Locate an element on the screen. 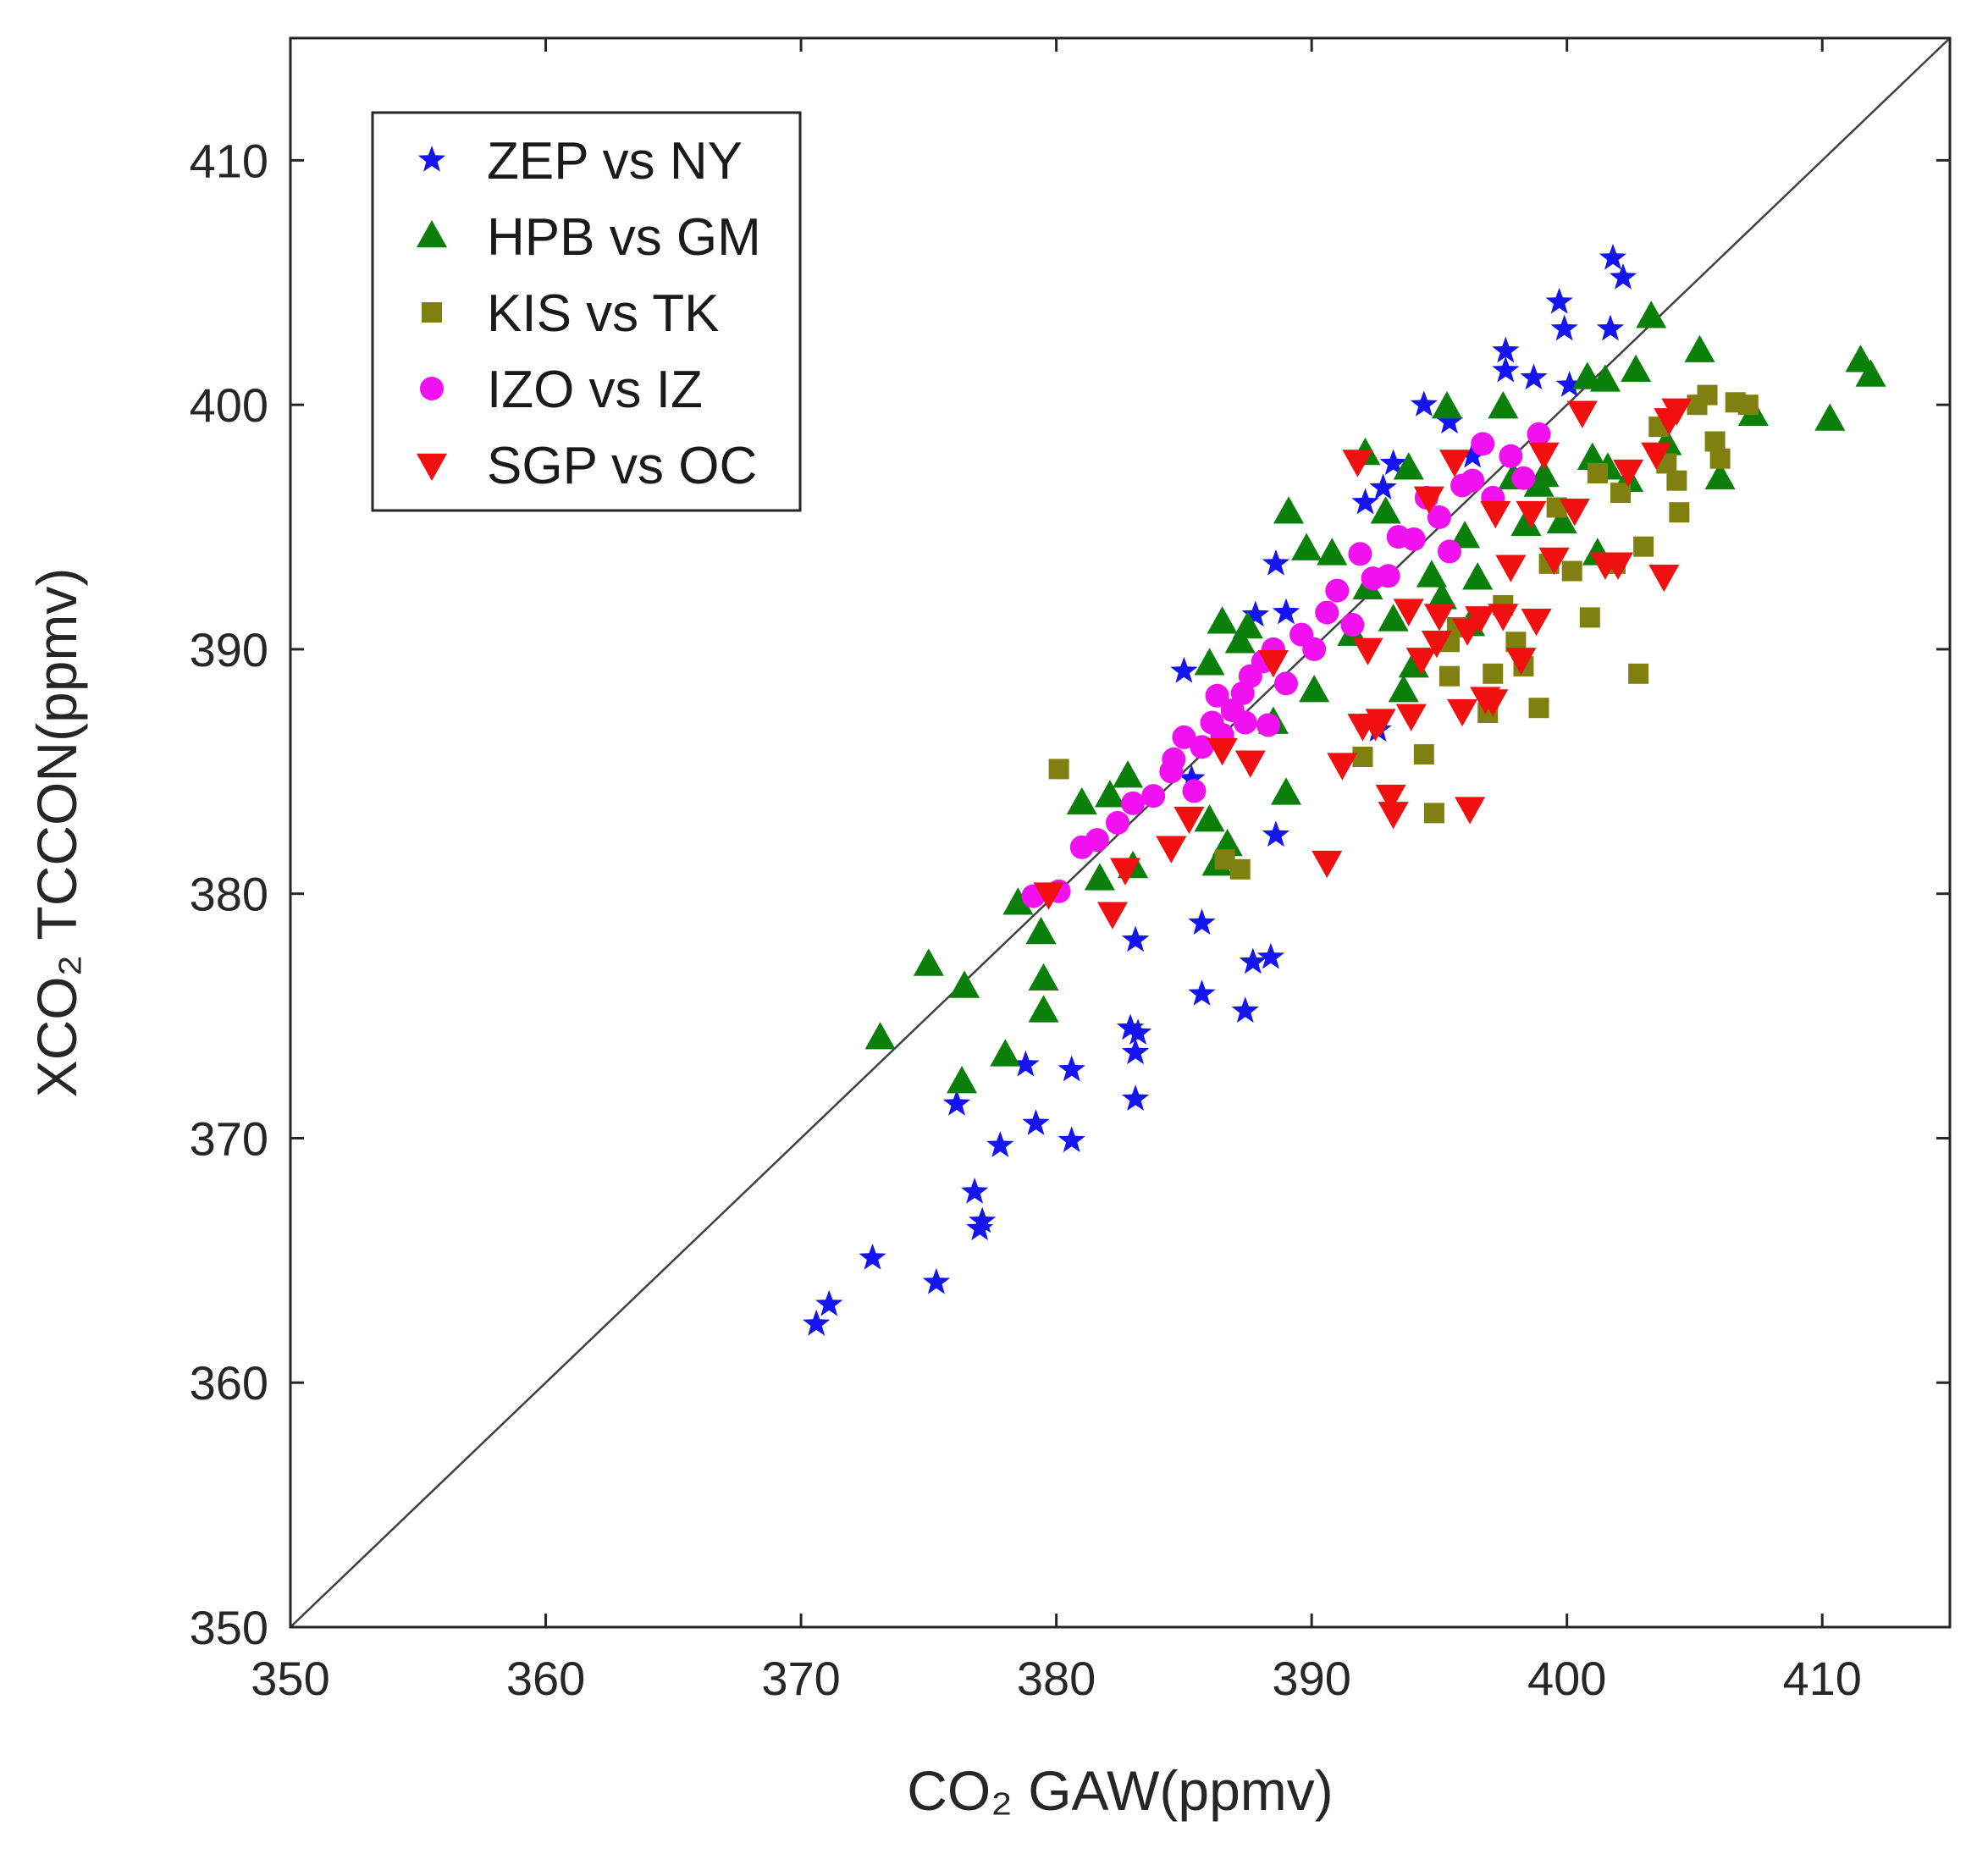 Image resolution: width=1988 pixels, height=1854 pixels. legend-label: HPB vs GM is located at coordinates (624, 237).